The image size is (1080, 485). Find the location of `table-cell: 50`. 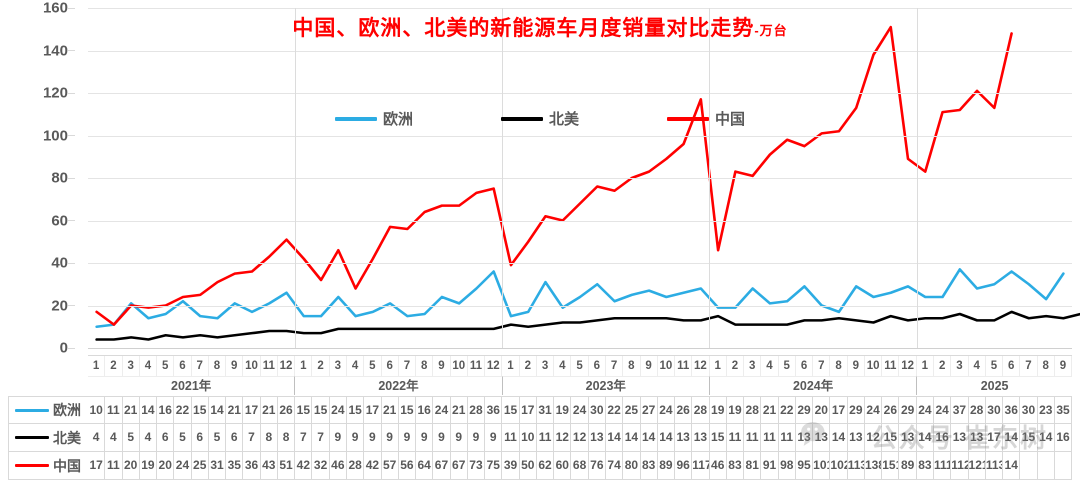

table-cell: 50 is located at coordinates (528, 466).